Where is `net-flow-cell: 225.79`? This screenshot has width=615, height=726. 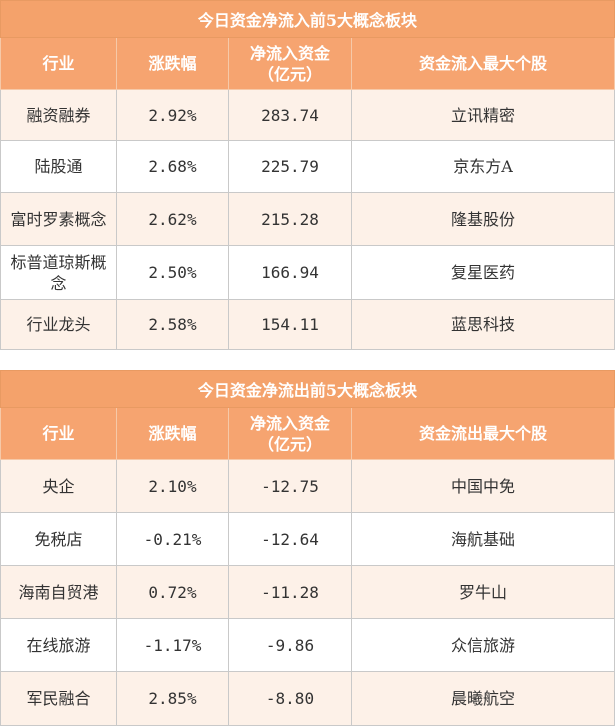 net-flow-cell: 225.79 is located at coordinates (290, 167).